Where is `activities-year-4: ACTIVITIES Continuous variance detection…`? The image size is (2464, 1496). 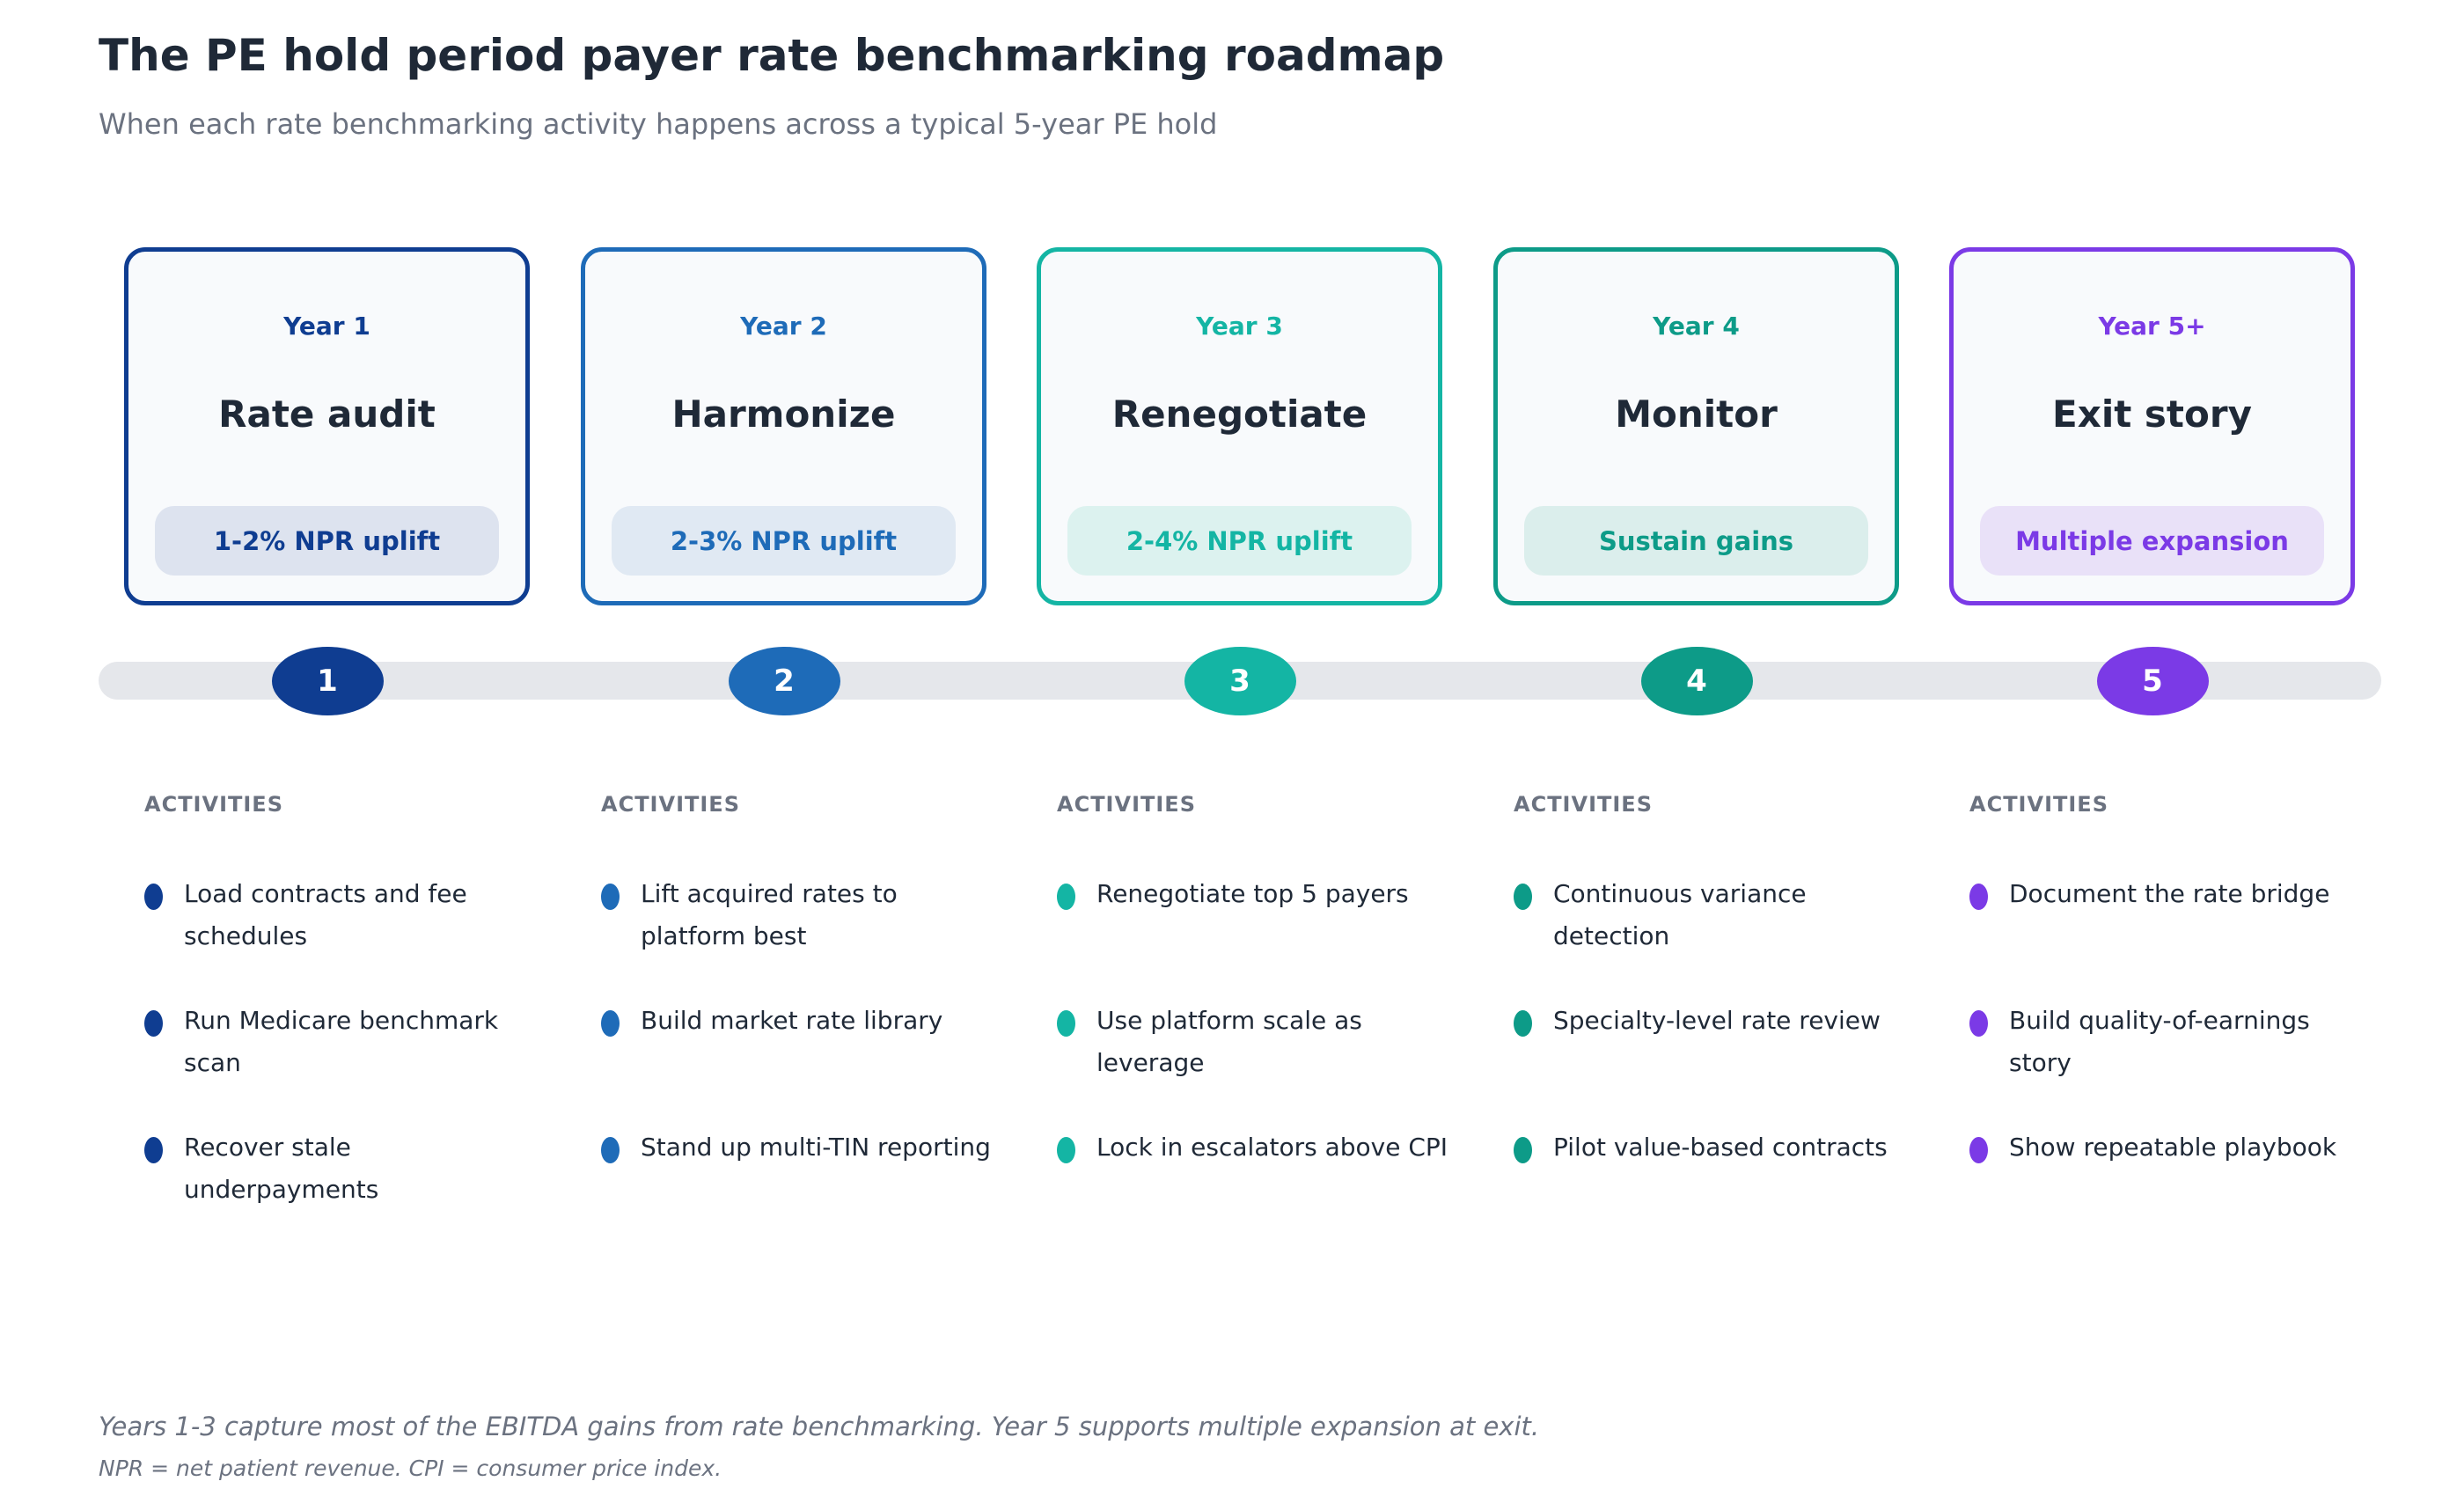
activities-year-4: ACTIVITIES Continuous variance detection… is located at coordinates (1701, 978).